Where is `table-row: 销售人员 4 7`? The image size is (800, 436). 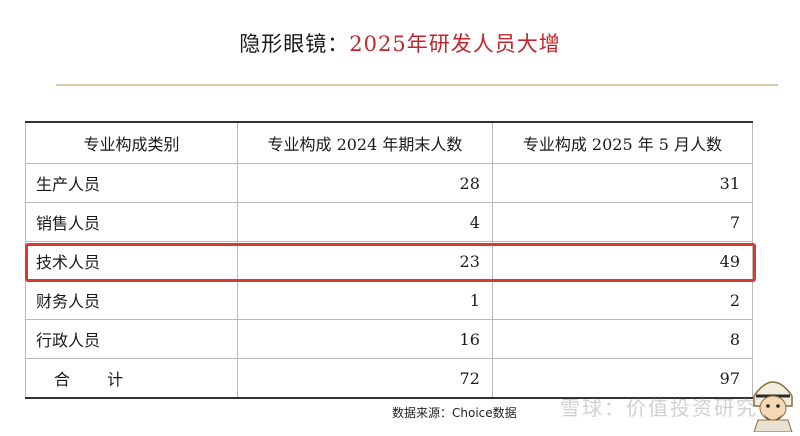 table-row: 销售人员 4 7 is located at coordinates (389, 222).